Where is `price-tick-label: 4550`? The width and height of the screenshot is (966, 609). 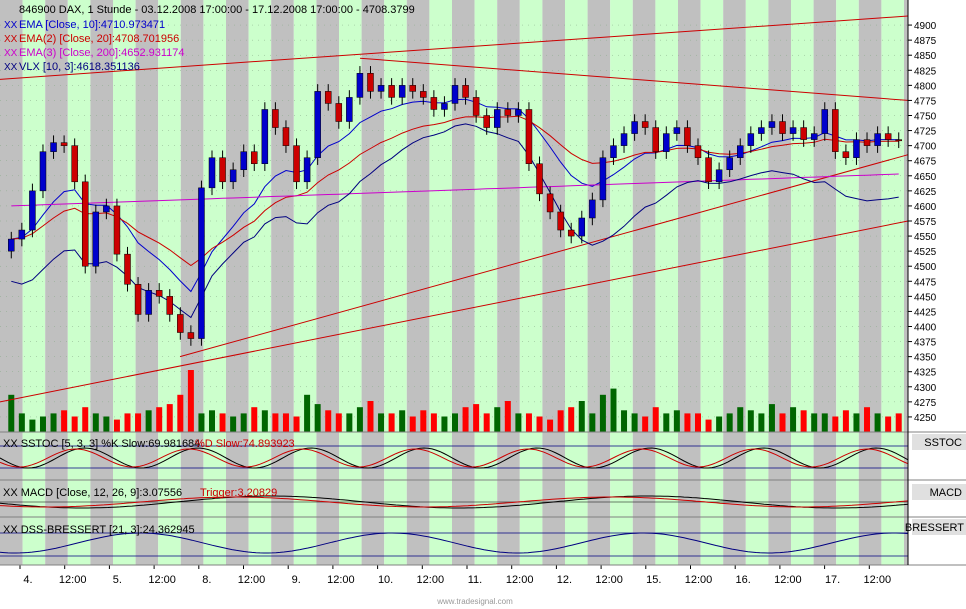 price-tick-label: 4550 is located at coordinates (925, 237).